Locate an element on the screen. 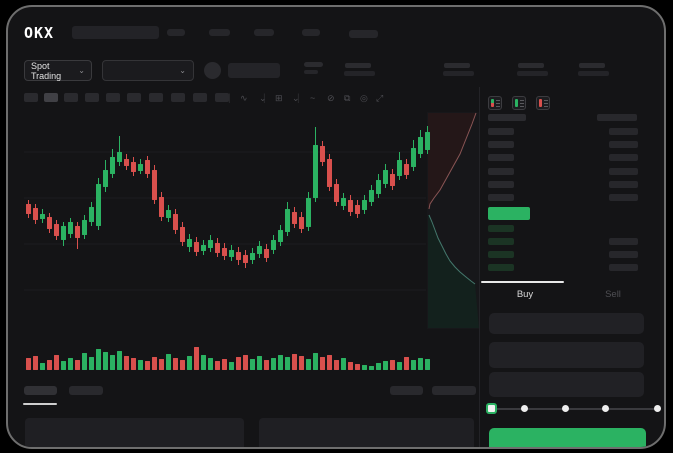  line-tool-icon: ~ is located at coordinates (313, 98).